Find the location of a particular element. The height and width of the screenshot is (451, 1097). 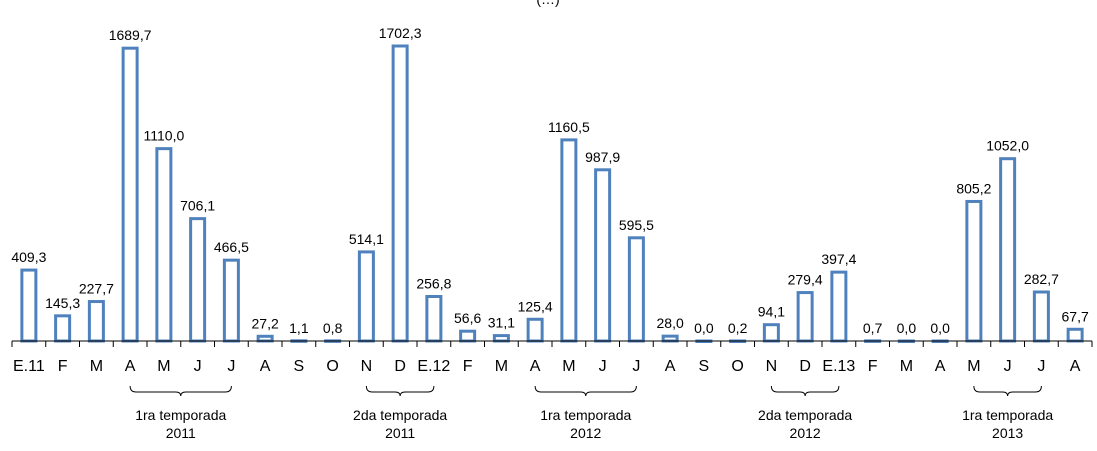

bar-value-label: 409,3 is located at coordinates (28, 257).